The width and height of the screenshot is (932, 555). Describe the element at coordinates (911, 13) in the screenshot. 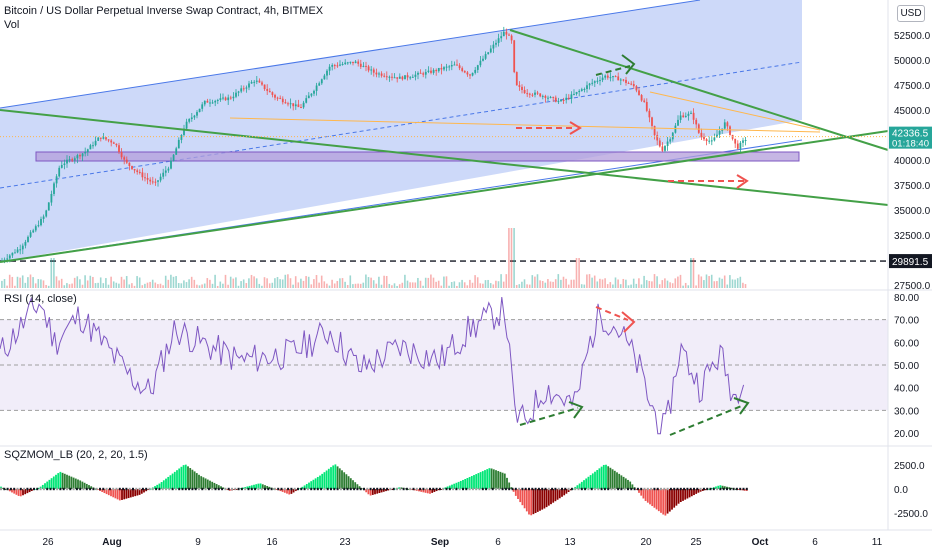

I see `currency-button: USD` at that location.